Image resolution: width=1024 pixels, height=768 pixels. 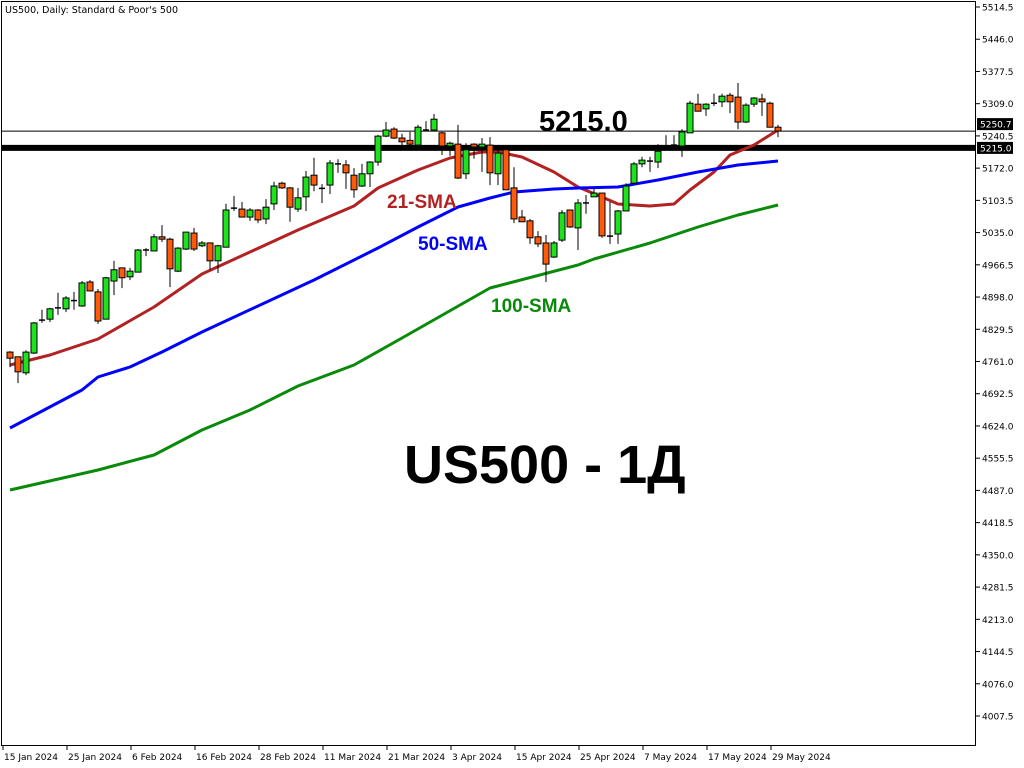 What do you see at coordinates (998, 524) in the screenshot?
I see `y-tick-label: 4418.5` at bounding box center [998, 524].